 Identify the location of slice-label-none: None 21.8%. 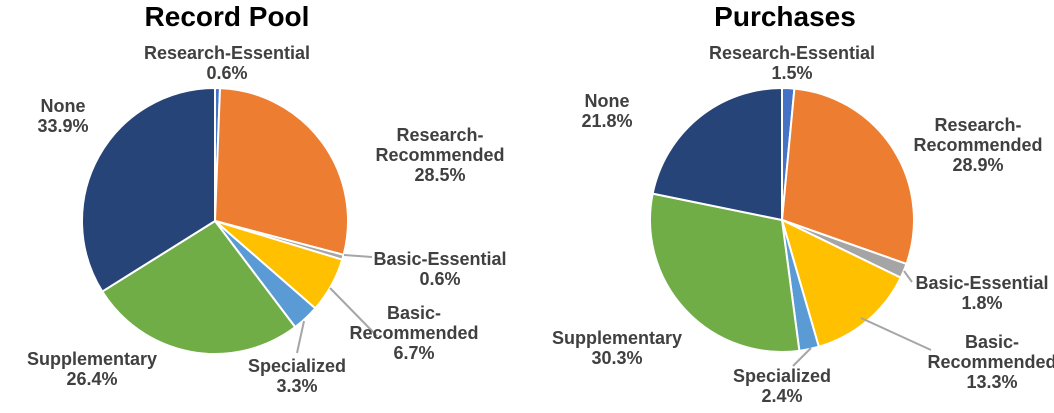
(607, 111).